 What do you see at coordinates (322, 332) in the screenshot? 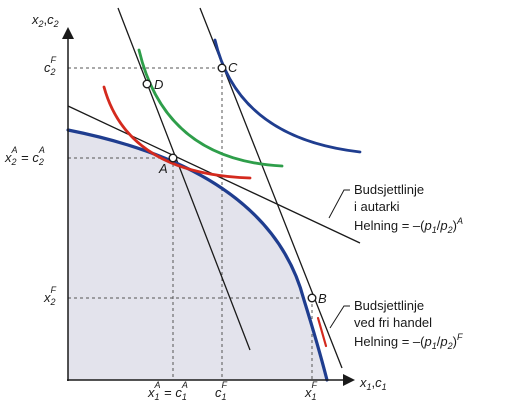
I see `free-trade-trade-segment` at bounding box center [322, 332].